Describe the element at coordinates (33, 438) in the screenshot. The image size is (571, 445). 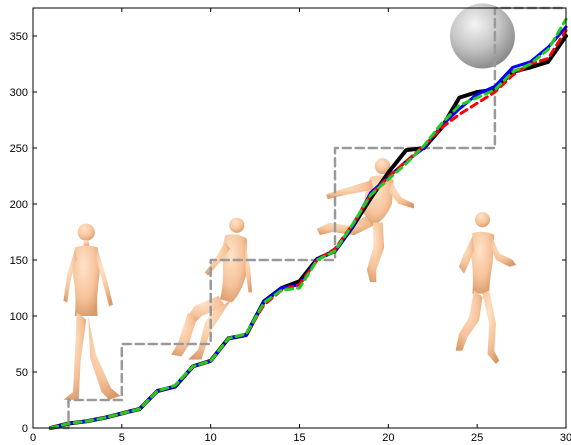
I see `x-tick-label: 0` at that location.